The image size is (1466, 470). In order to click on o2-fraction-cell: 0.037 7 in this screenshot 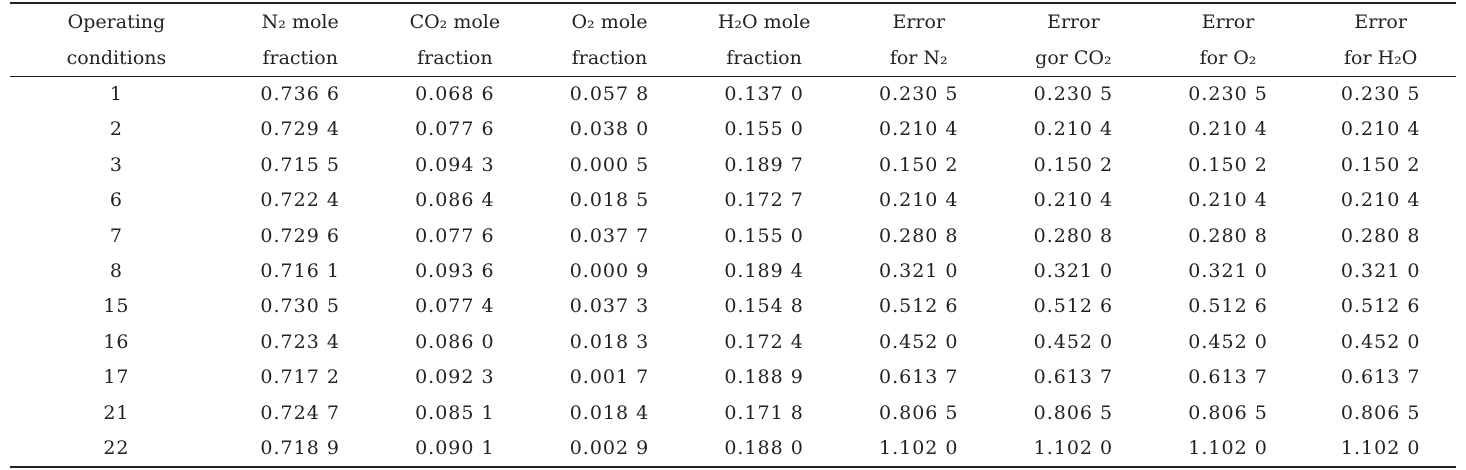, I will do `click(609, 235)`.